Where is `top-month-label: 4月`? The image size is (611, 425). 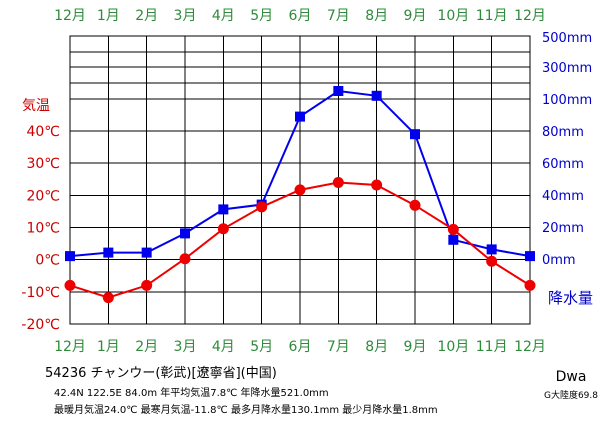 top-month-label: 4月 is located at coordinates (223, 16).